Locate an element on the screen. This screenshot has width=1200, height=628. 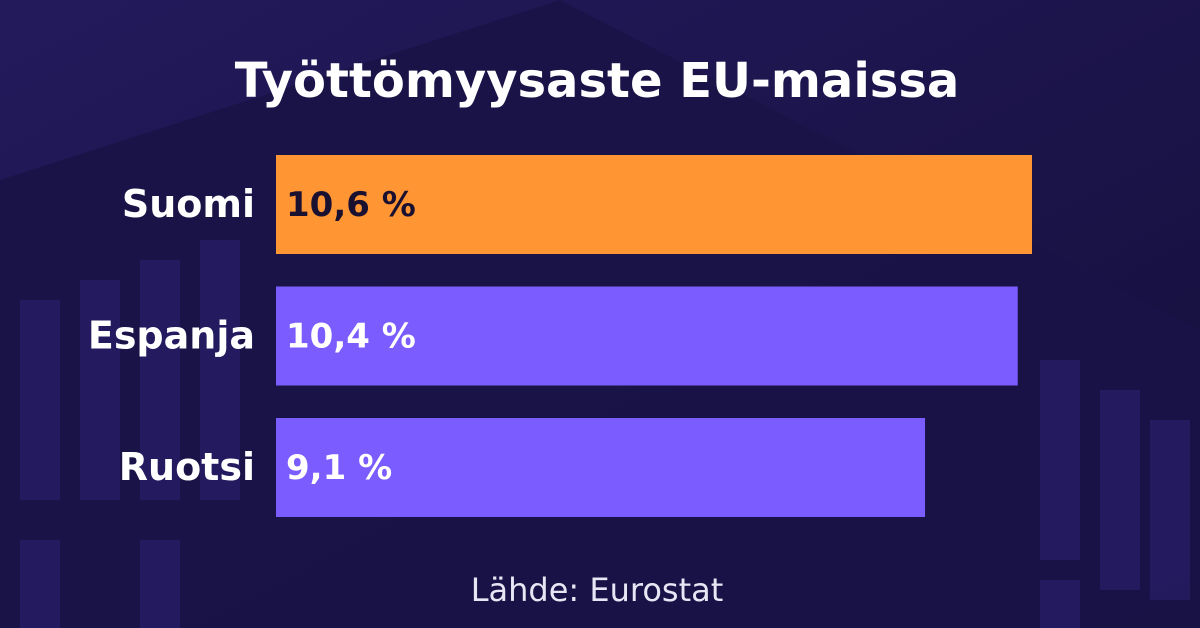
value-label: 10,6 % is located at coordinates (351, 205).